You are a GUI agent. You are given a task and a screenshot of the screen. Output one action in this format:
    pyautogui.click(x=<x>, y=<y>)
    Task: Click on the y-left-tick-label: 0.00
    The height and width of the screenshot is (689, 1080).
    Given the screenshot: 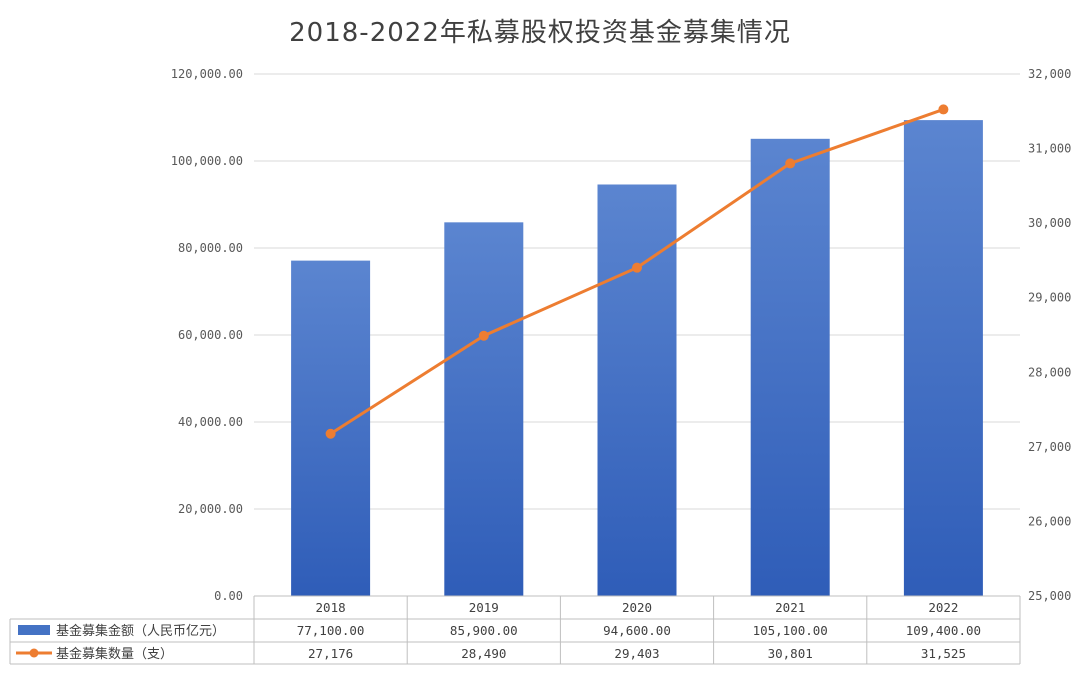 What is the action you would take?
    pyautogui.click(x=228, y=596)
    